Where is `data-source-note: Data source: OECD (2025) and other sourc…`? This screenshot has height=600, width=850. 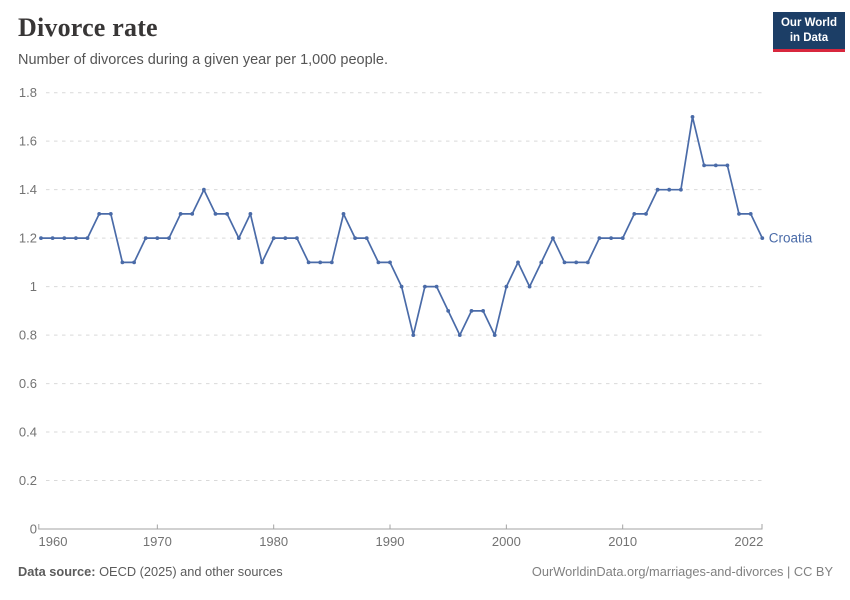
data-source-note: Data source: OECD (2025) and other sourc… is located at coordinates (150, 571).